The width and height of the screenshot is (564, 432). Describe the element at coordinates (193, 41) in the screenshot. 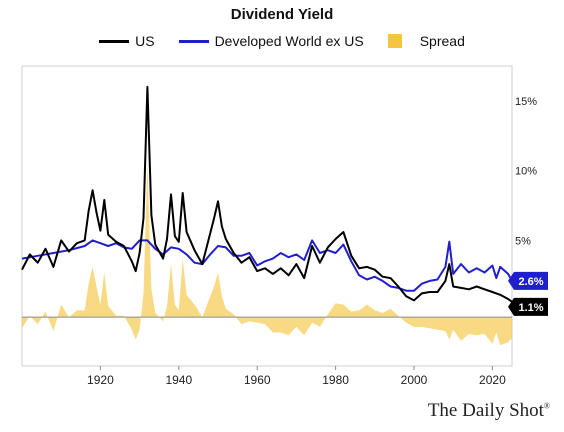

I see `legend-swatch-developed` at that location.